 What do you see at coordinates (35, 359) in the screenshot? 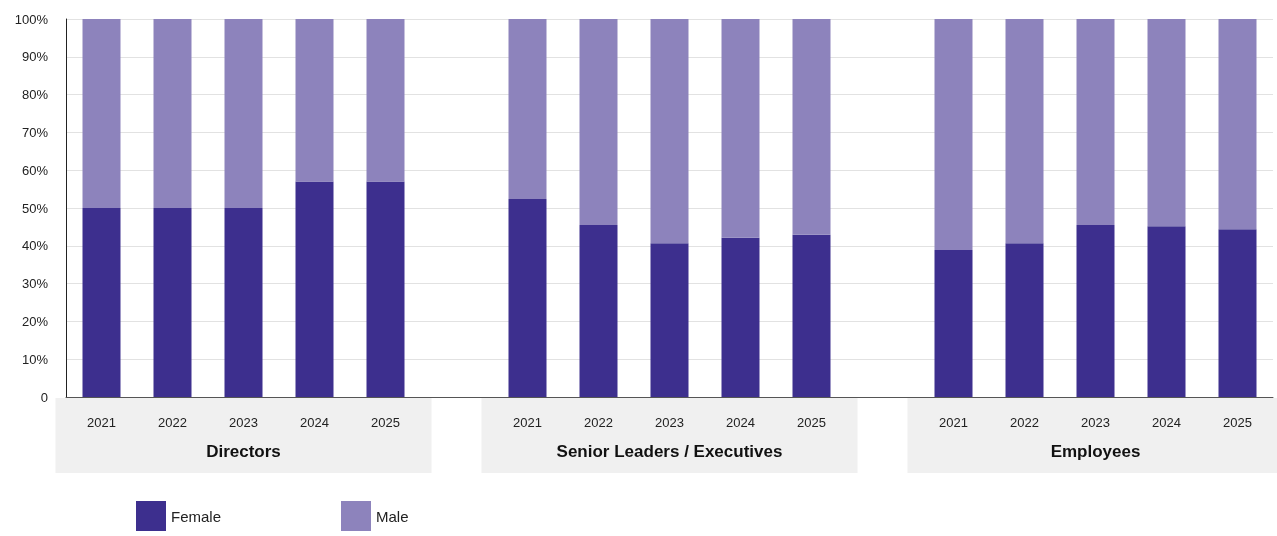
I see `y-tick-label: 10%` at bounding box center [35, 359].